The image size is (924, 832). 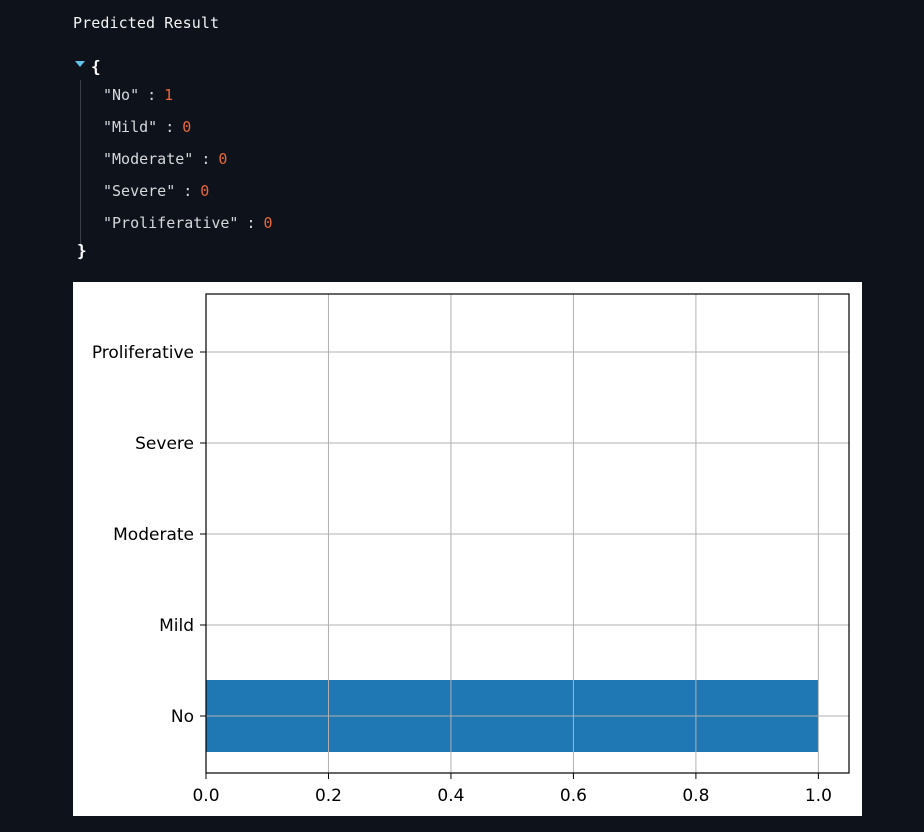 I want to click on json-entry: "Severe":0, so click(x=156, y=191).